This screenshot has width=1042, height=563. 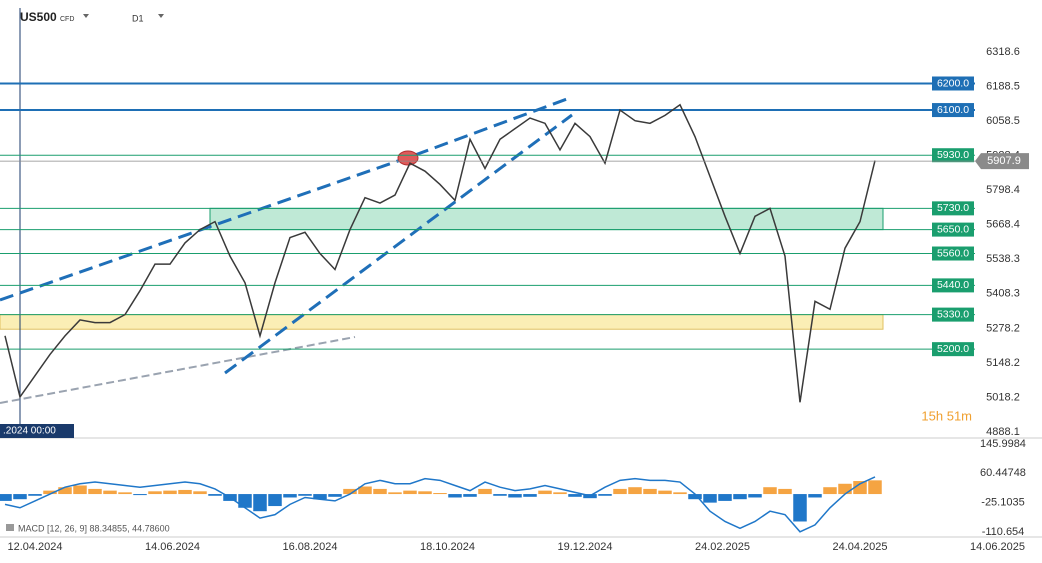 What do you see at coordinates (946, 415) in the screenshot?
I see `timer: 15h 51m` at bounding box center [946, 415].